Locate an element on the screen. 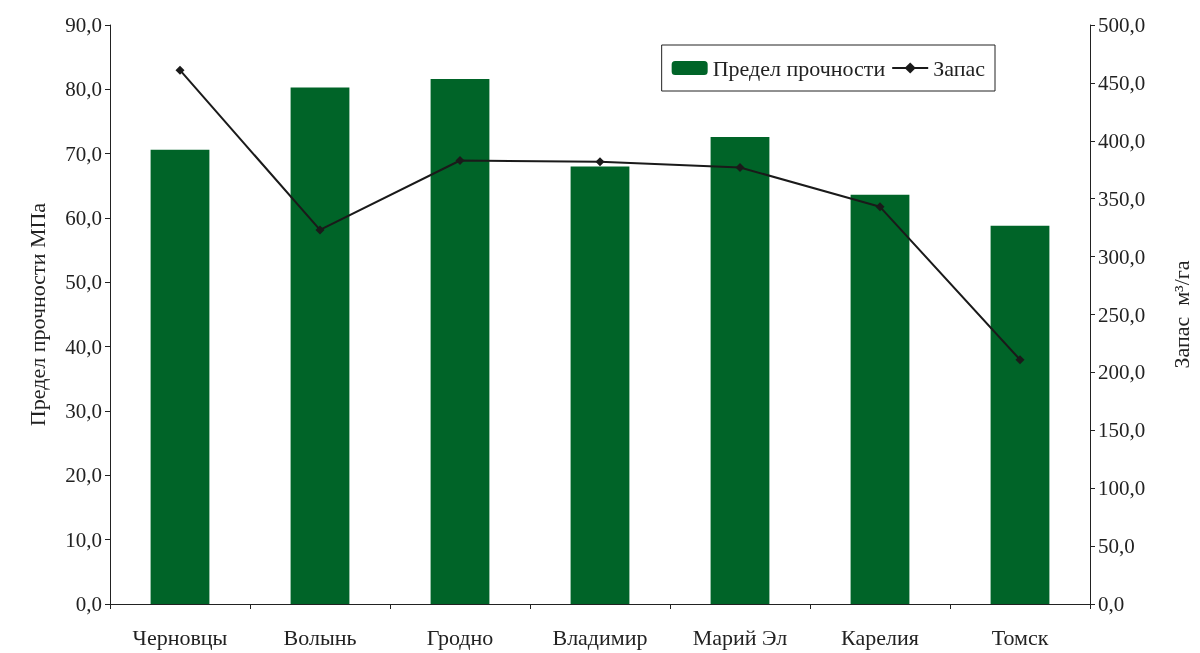 Image resolution: width=1200 pixels, height=653 pixels. x-tick-label: Марий Эл is located at coordinates (740, 637).